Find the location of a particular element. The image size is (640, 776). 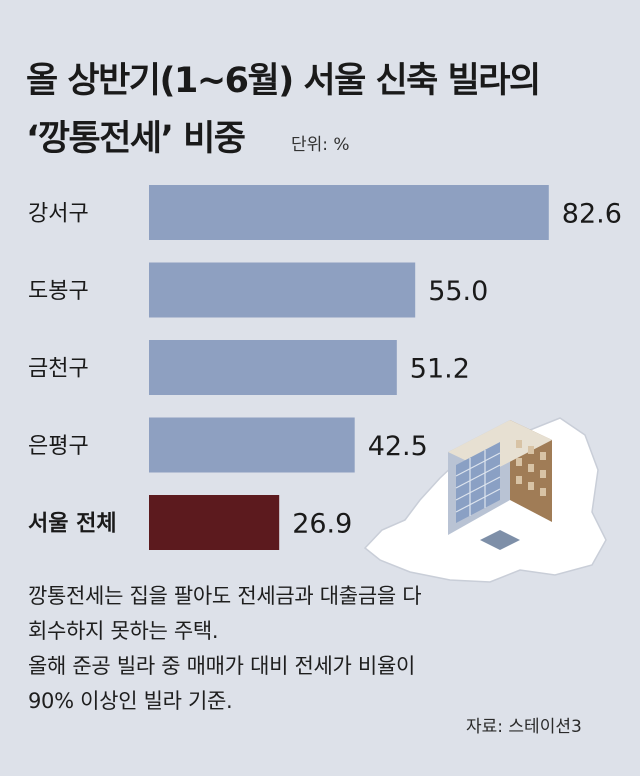

chart-title-line1: 올 상반기(1~6월) 서울 신축 빌라의 is located at coordinates (283, 81).